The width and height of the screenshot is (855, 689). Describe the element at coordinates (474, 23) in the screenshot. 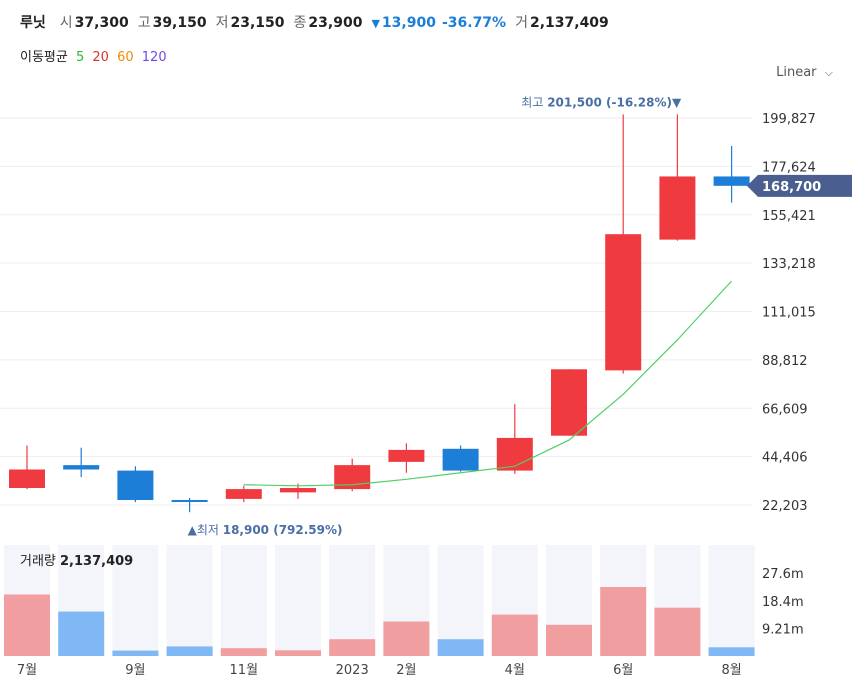

I see `change-percent: -36.77%` at that location.